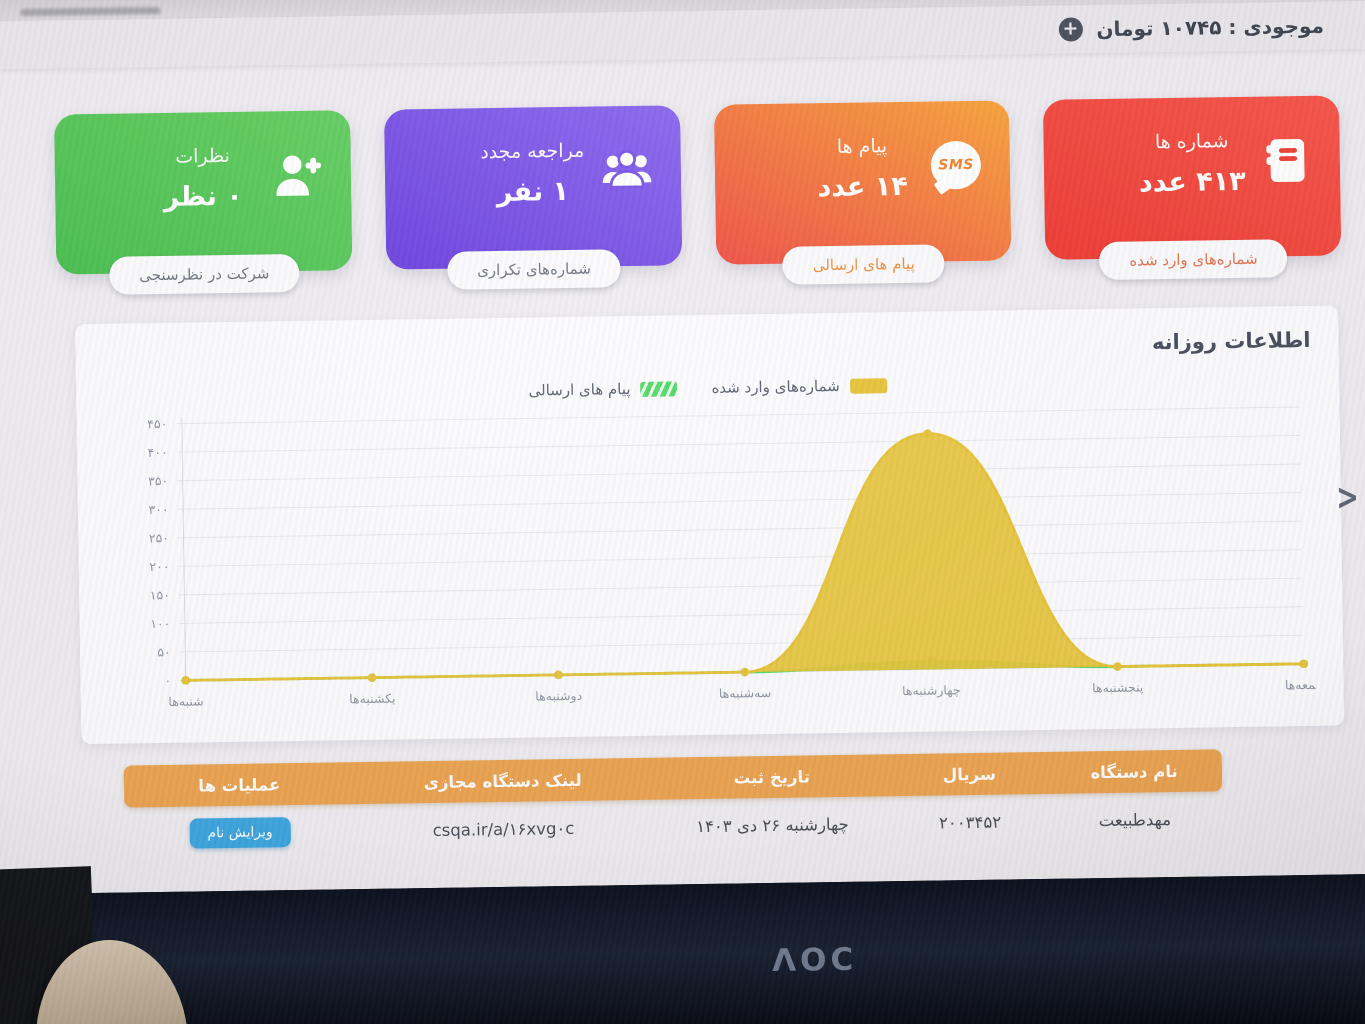  What do you see at coordinates (1070, 29) in the screenshot?
I see `plus-circle-icon` at bounding box center [1070, 29].